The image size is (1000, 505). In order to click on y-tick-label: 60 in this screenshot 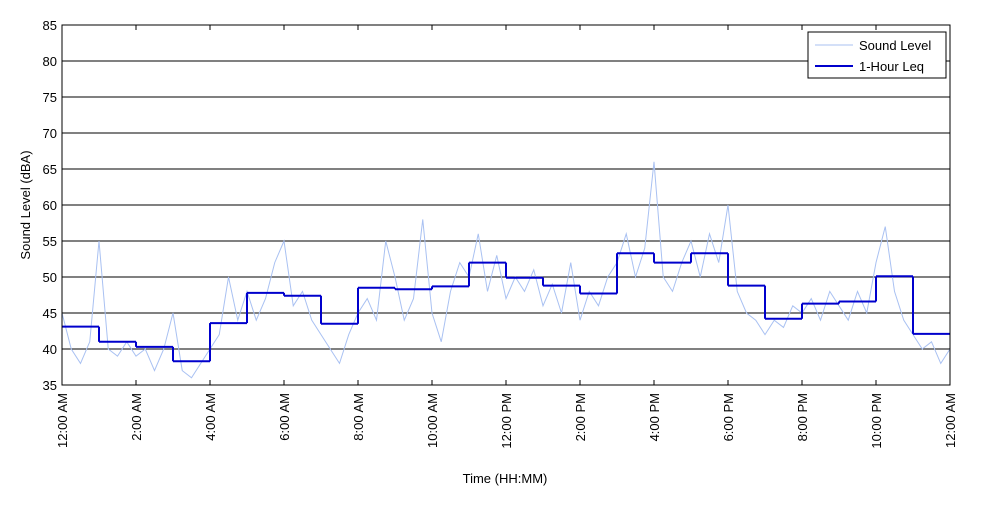, I will do `click(50, 205)`.